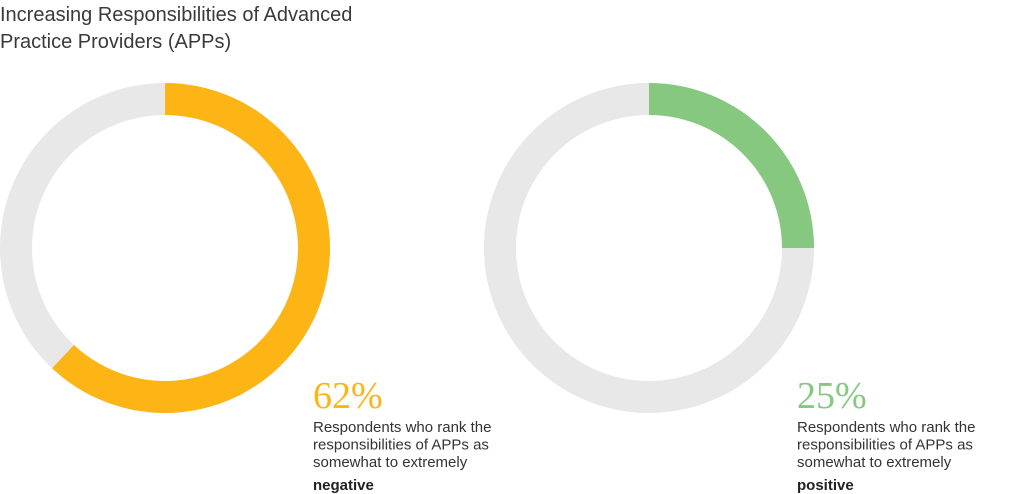 The width and height of the screenshot is (1024, 494). What do you see at coordinates (343, 485) in the screenshot?
I see `caption-emphasis: negative` at bounding box center [343, 485].